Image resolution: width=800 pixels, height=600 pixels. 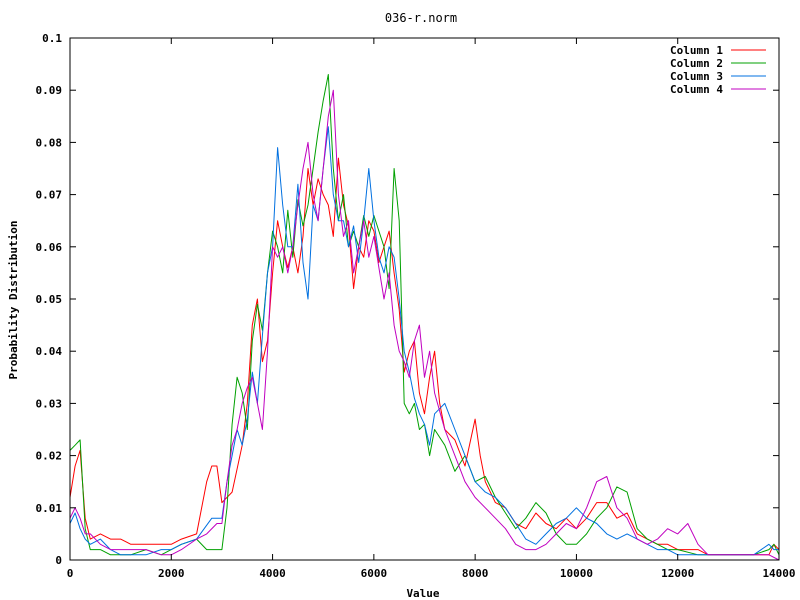 What do you see at coordinates (49, 247) in the screenshot?
I see `y-tick-label: 0.06` at bounding box center [49, 247].